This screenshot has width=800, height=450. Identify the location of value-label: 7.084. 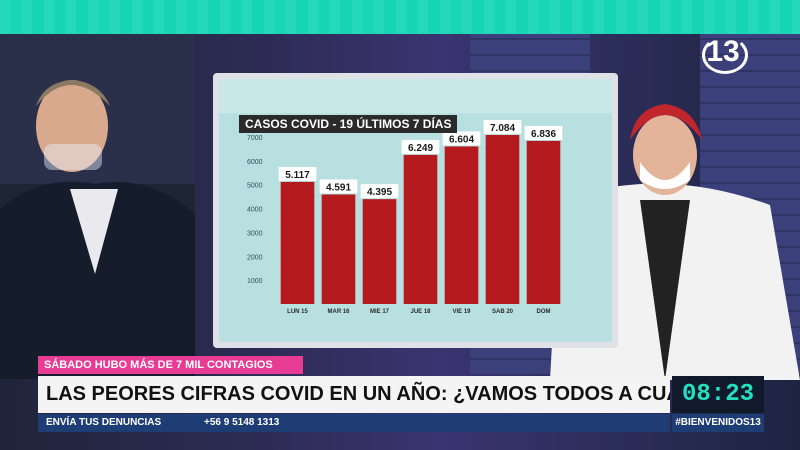
(502, 128).